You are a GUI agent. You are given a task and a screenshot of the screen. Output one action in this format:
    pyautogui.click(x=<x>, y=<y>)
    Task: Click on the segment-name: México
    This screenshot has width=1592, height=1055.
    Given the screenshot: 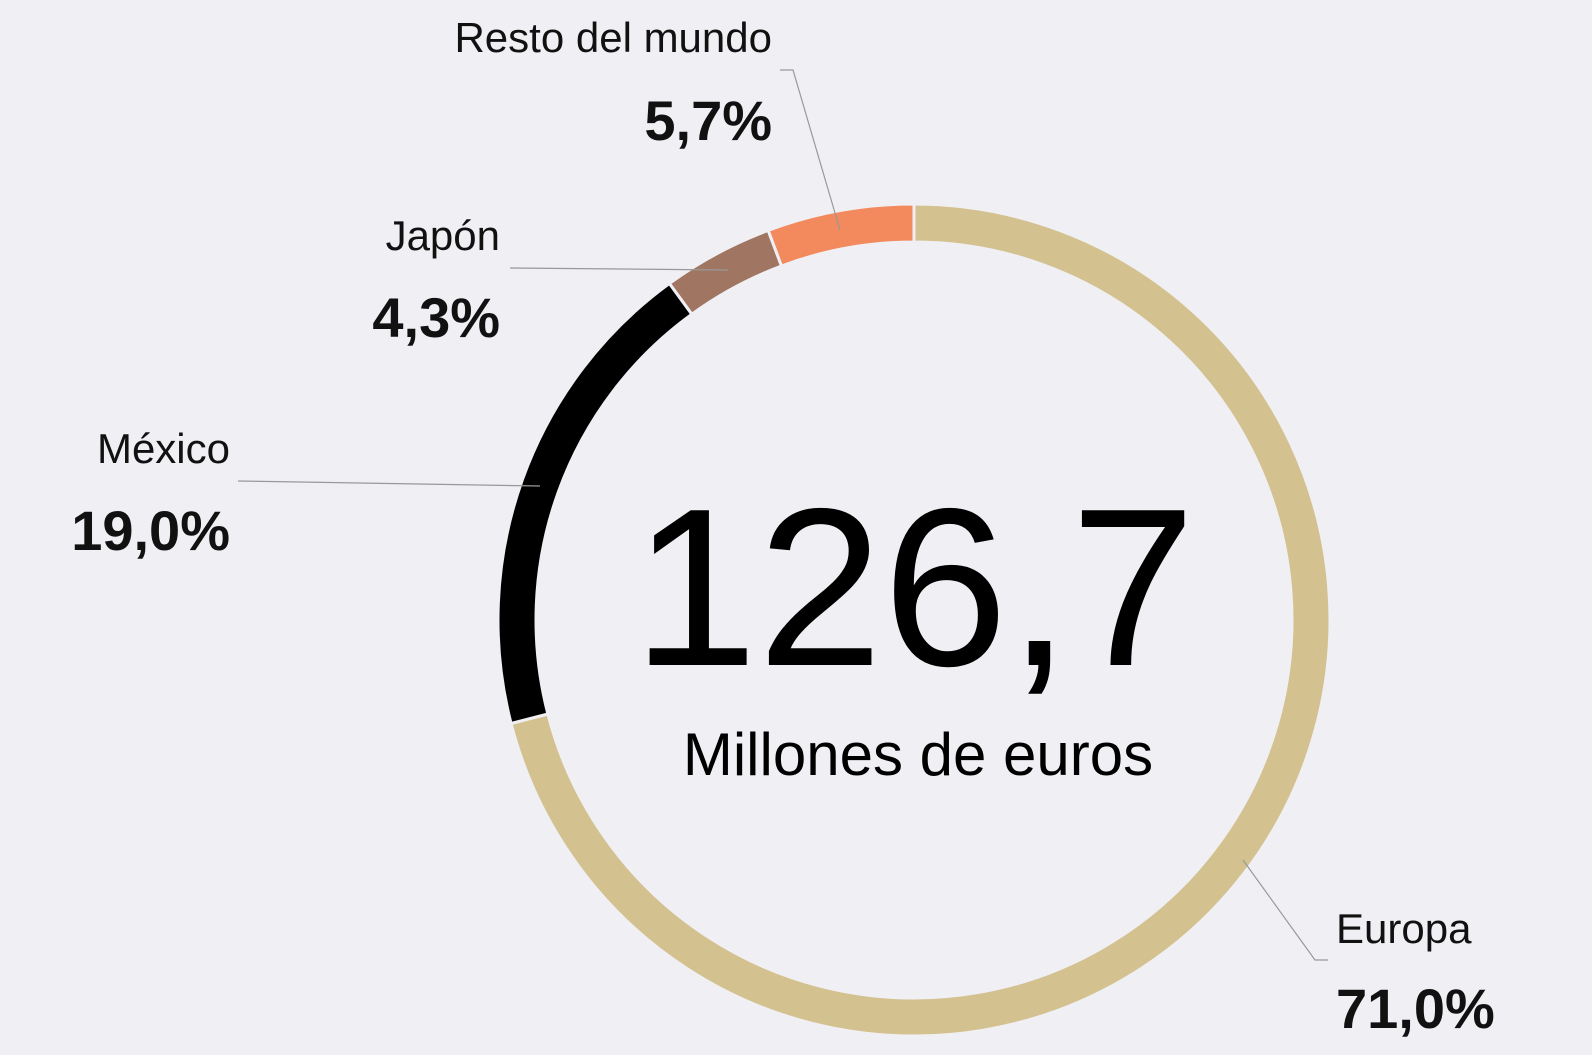 What is the action you would take?
    pyautogui.click(x=163, y=448)
    